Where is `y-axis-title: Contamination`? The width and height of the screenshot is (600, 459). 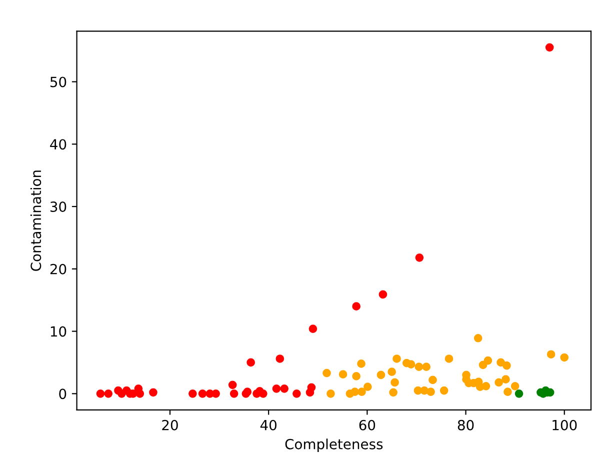 y-axis-title: Contamination is located at coordinates (36, 220).